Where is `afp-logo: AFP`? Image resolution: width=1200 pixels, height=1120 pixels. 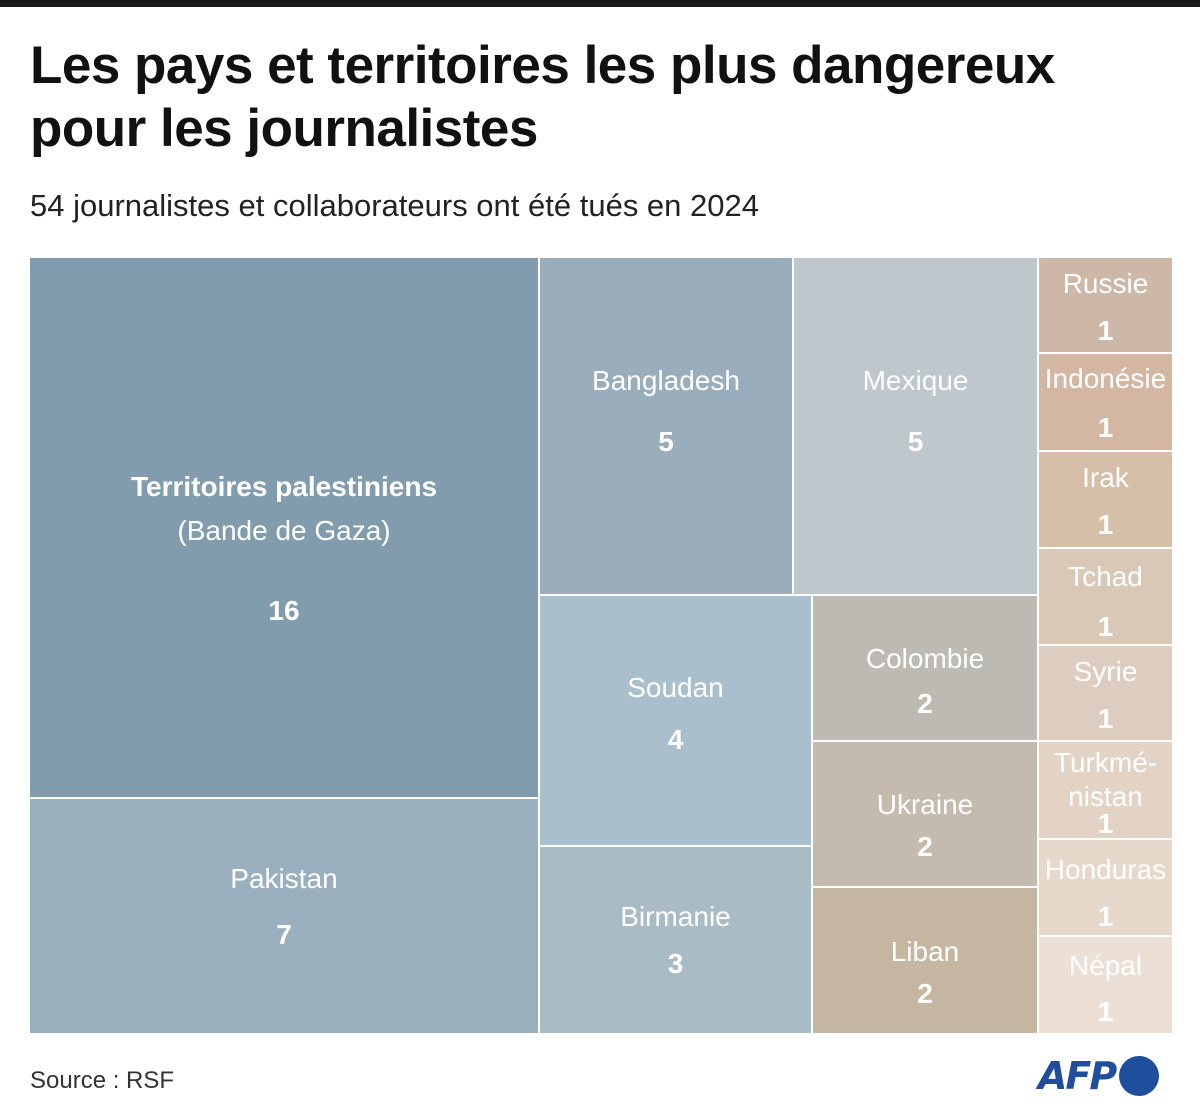
afp-logo: AFP is located at coordinates (1108, 1076).